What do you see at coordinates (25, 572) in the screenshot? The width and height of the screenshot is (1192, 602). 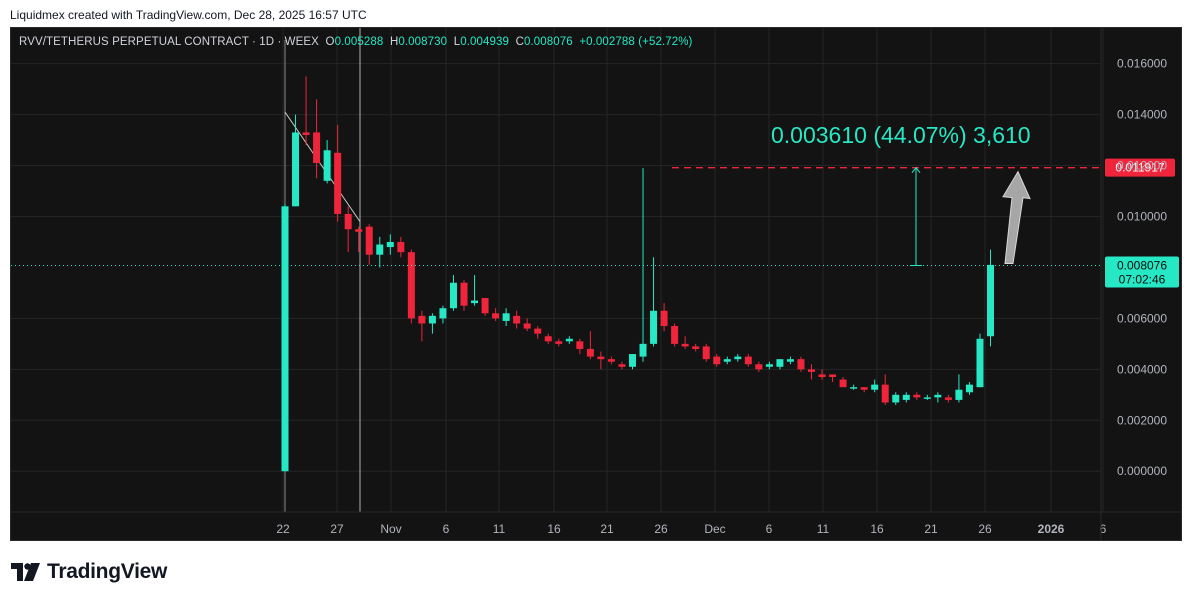 I see `tradingview-logo-icon` at bounding box center [25, 572].